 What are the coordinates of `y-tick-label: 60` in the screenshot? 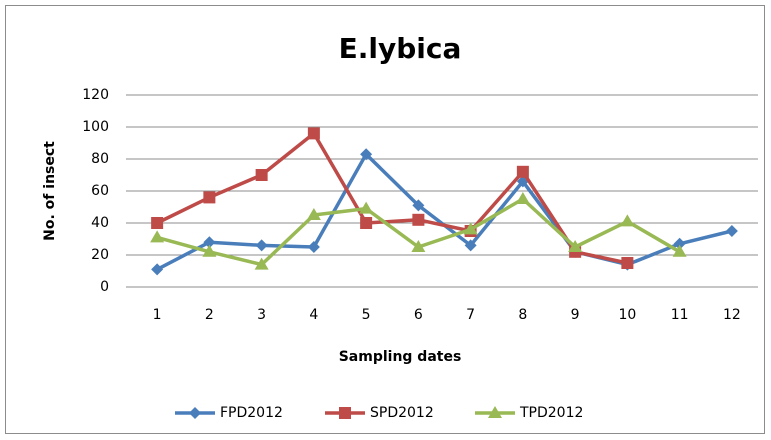 It's located at (100, 191).